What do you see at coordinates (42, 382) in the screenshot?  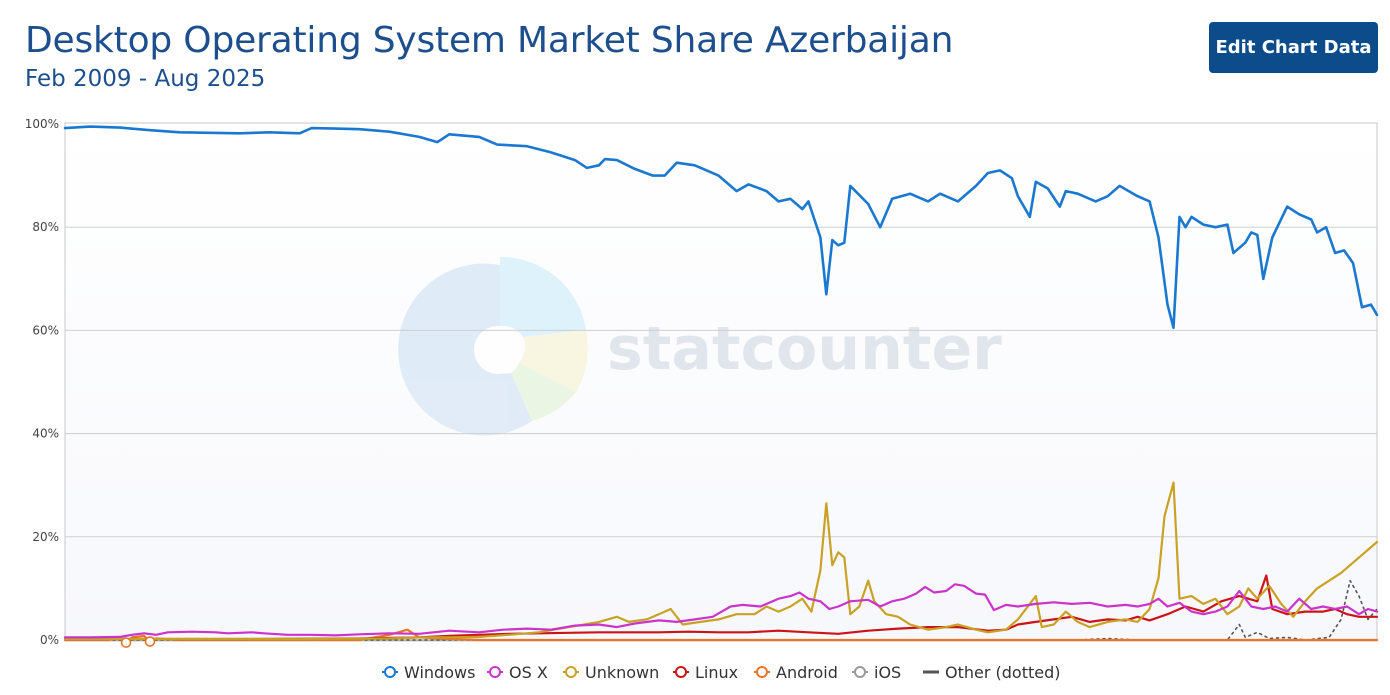 I see `y-axis-labels: 0% 20% 40% 60% 80% 100%` at bounding box center [42, 382].